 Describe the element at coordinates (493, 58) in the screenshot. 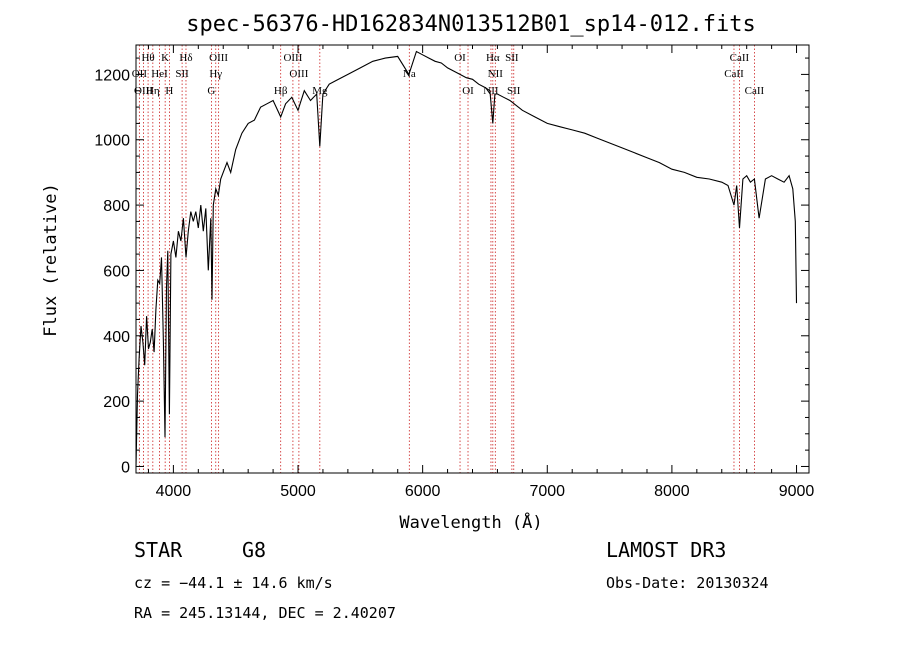

I see `line-label-20: Hα` at that location.